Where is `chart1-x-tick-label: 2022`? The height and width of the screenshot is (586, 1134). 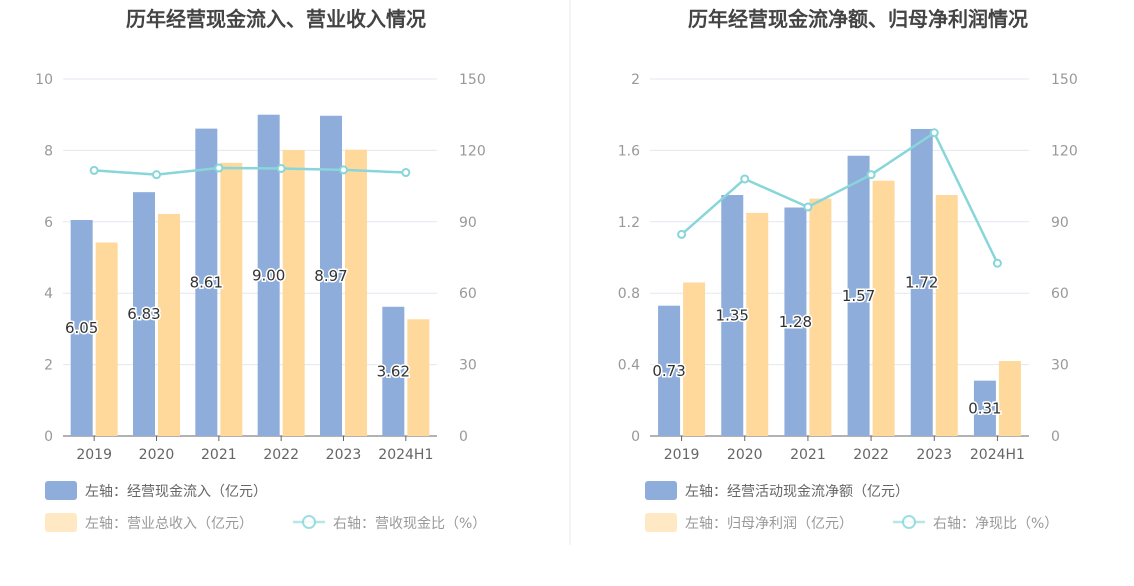
chart1-x-tick-label: 2022 is located at coordinates (281, 455).